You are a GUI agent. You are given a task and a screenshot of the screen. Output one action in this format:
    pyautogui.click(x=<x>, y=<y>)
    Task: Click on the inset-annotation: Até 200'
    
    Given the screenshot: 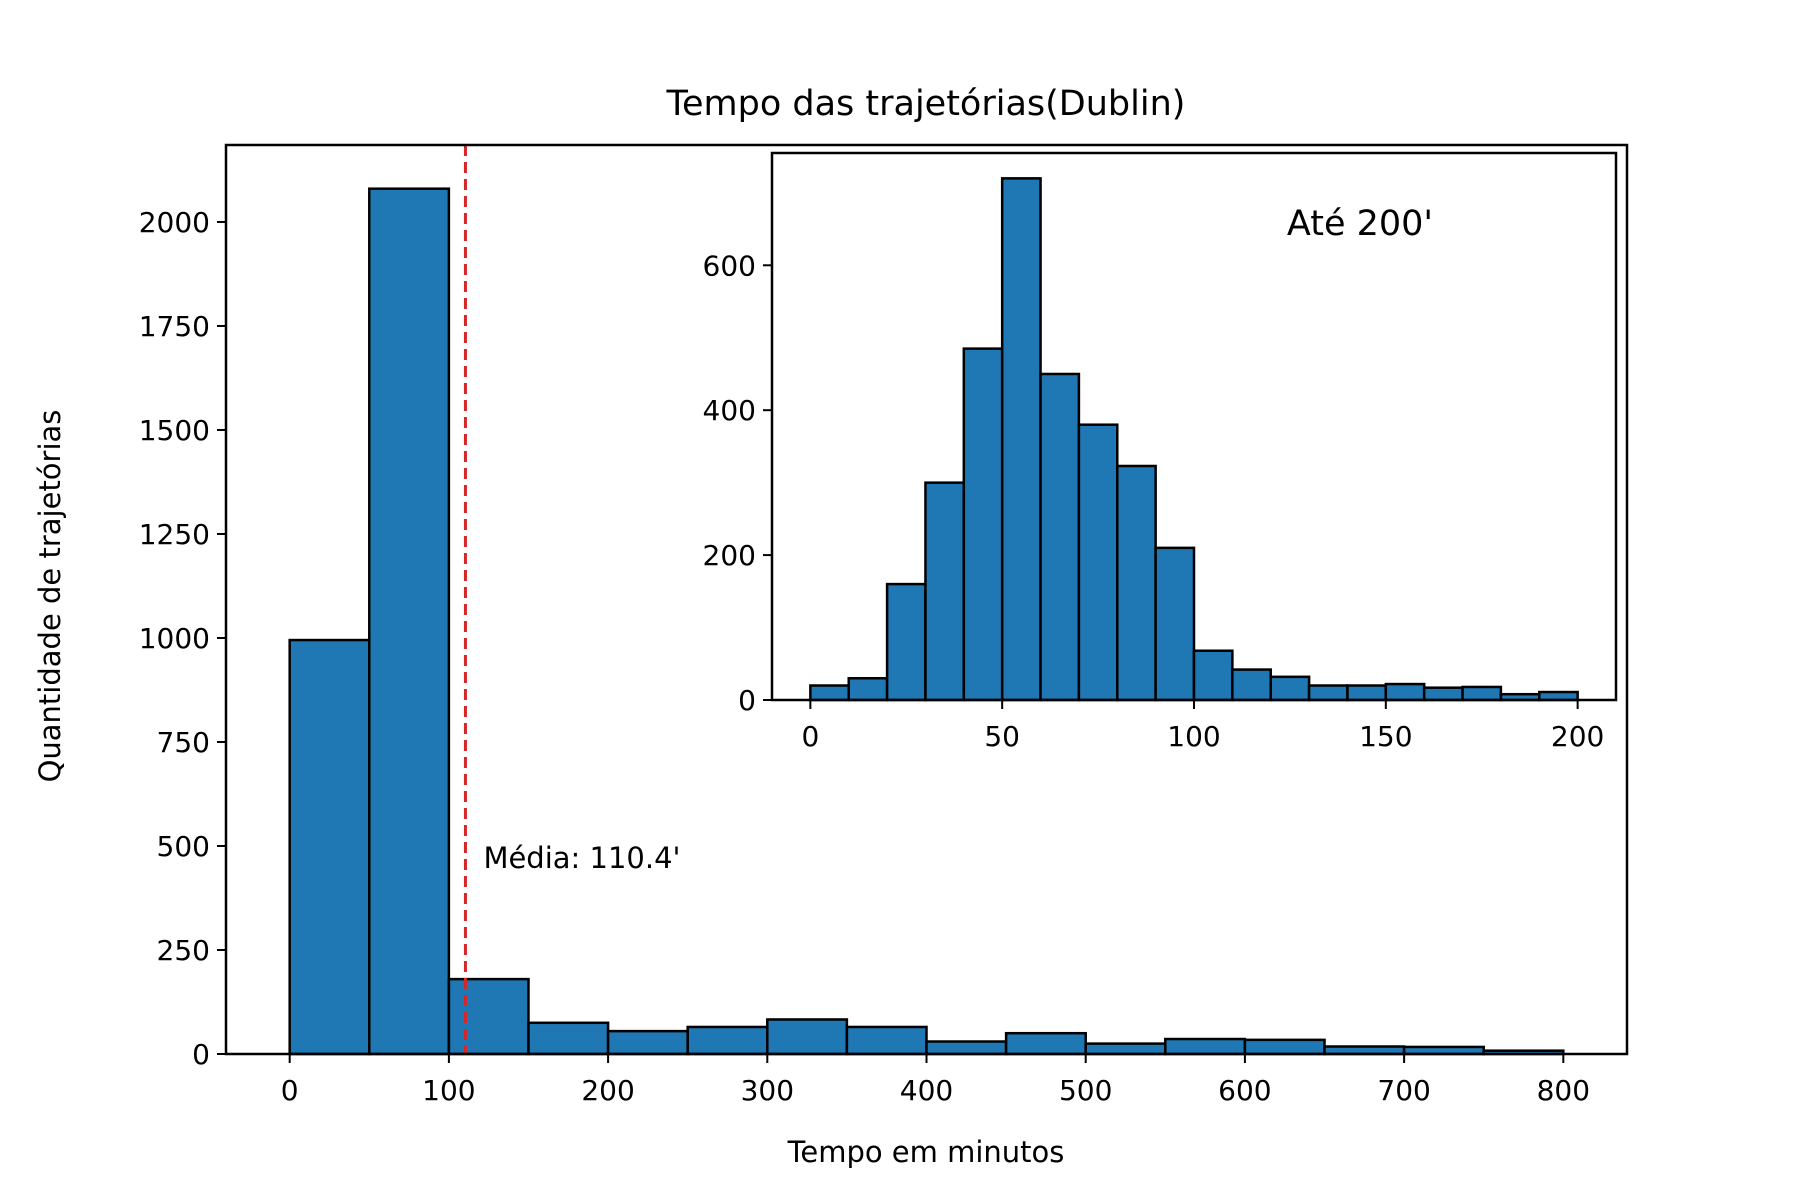 What is the action you would take?
    pyautogui.click(x=1360, y=224)
    